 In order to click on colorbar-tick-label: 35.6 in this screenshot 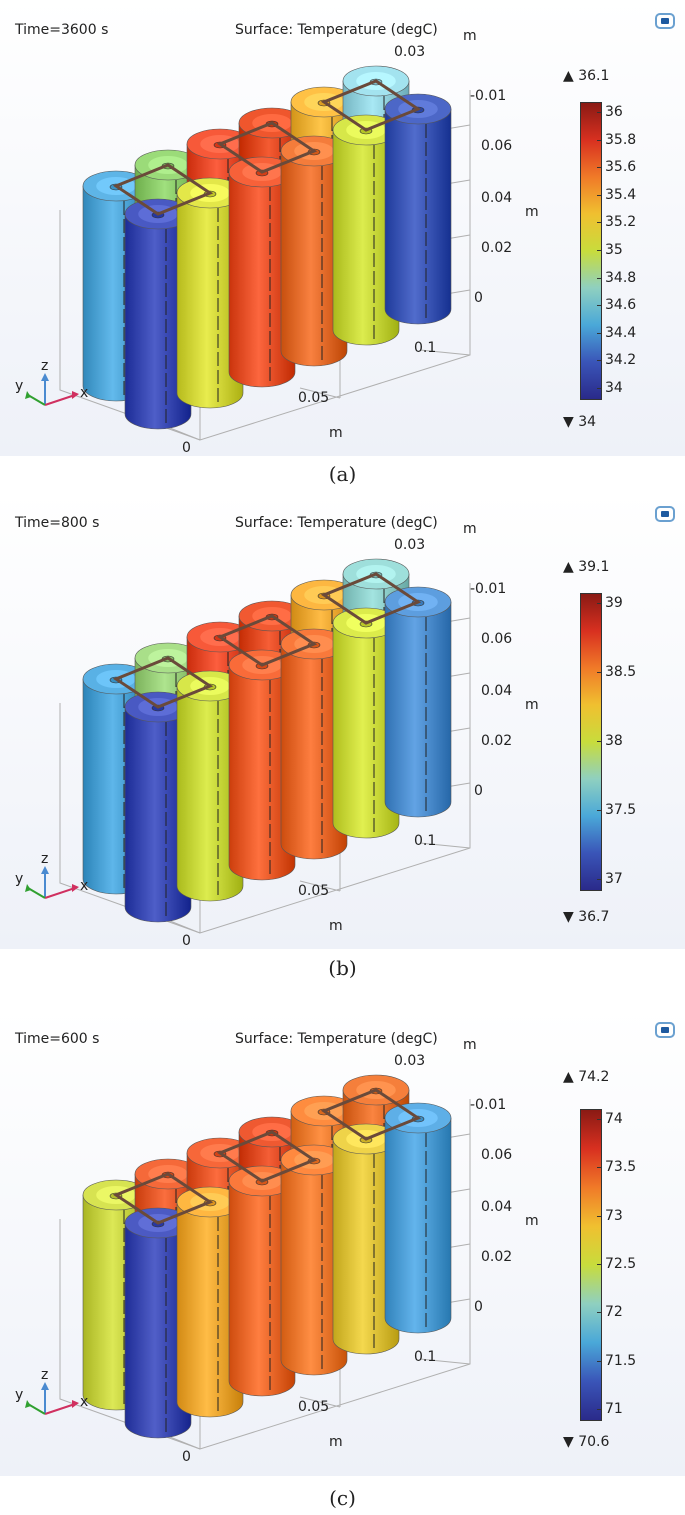, I will do `click(616, 167)`.